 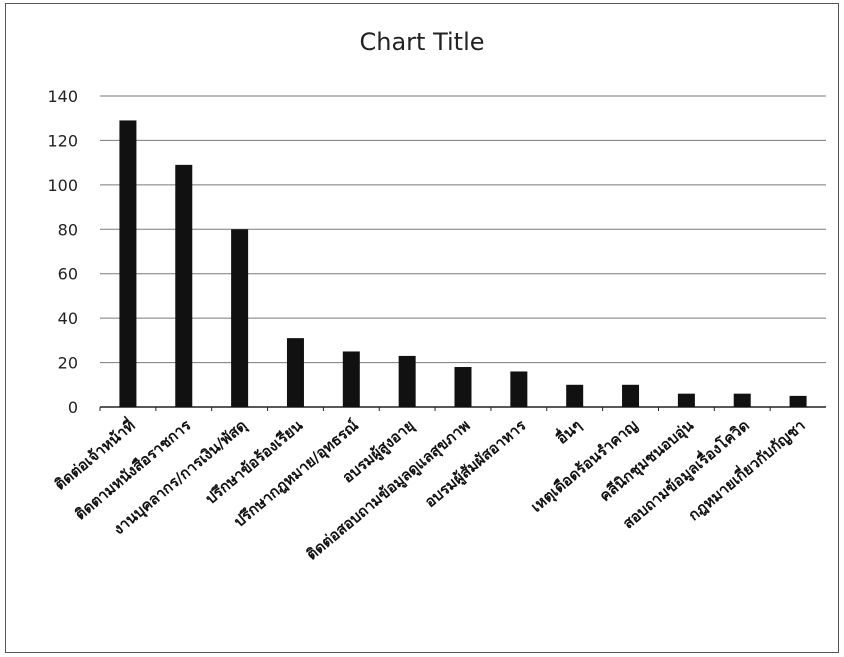 I want to click on y-tick-label: 60, so click(x=68, y=274).